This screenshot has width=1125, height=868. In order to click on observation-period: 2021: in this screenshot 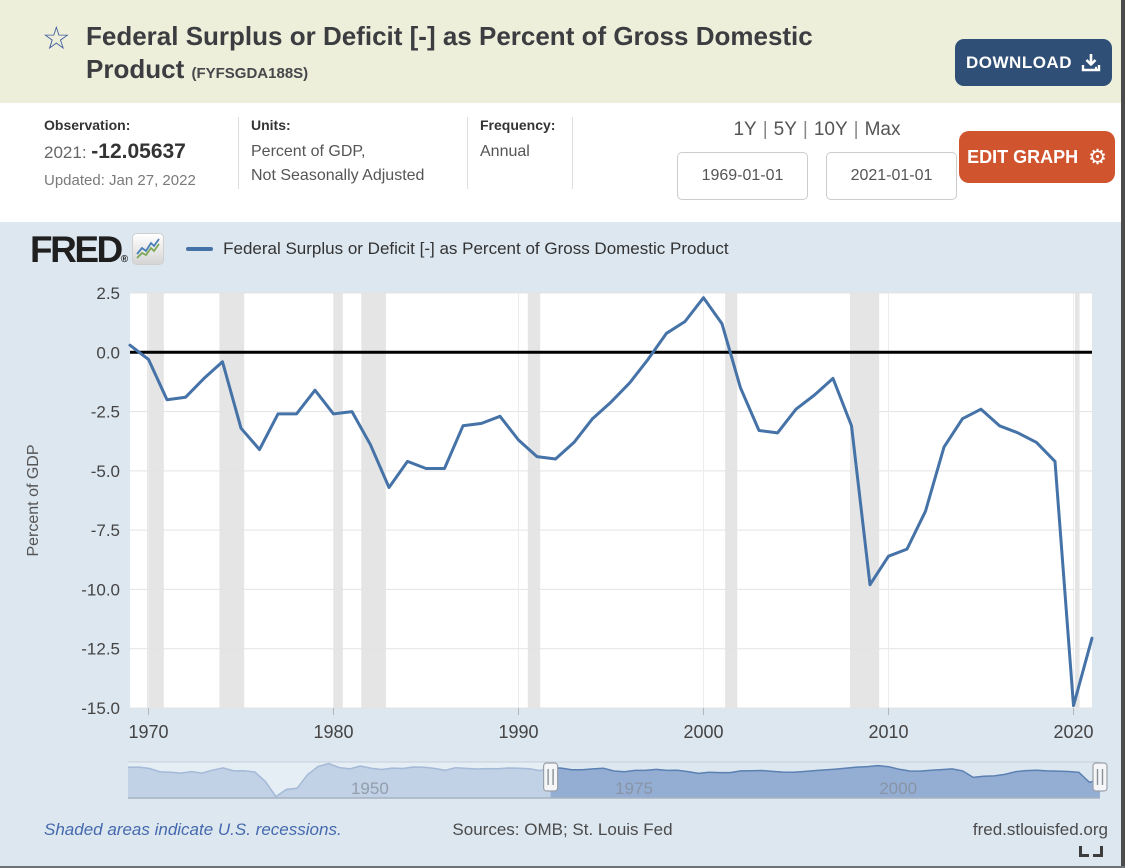, I will do `click(65, 152)`.